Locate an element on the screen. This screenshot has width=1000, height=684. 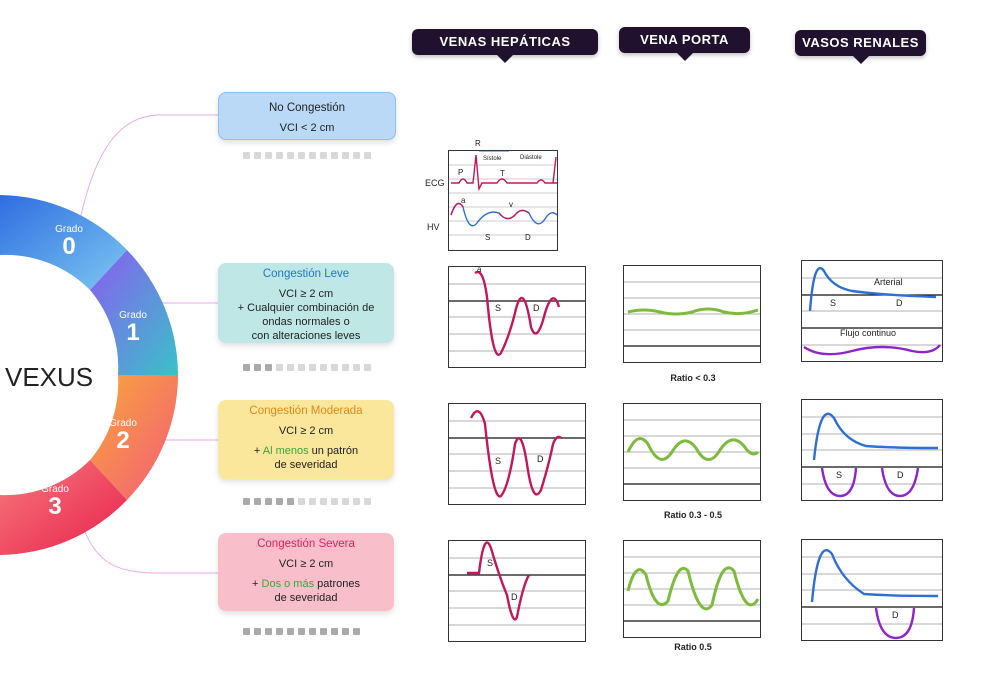
grade-0-segment is located at coordinates (63, 242).